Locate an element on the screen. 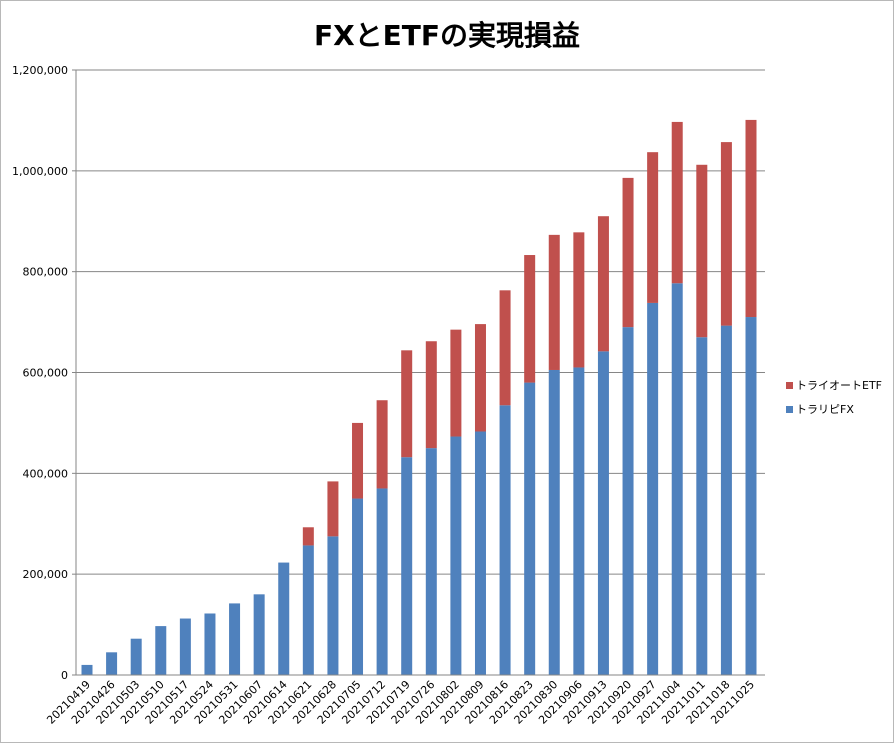 The height and width of the screenshot is (743, 894). y-tick-label: 200,000 is located at coordinates (46, 574).